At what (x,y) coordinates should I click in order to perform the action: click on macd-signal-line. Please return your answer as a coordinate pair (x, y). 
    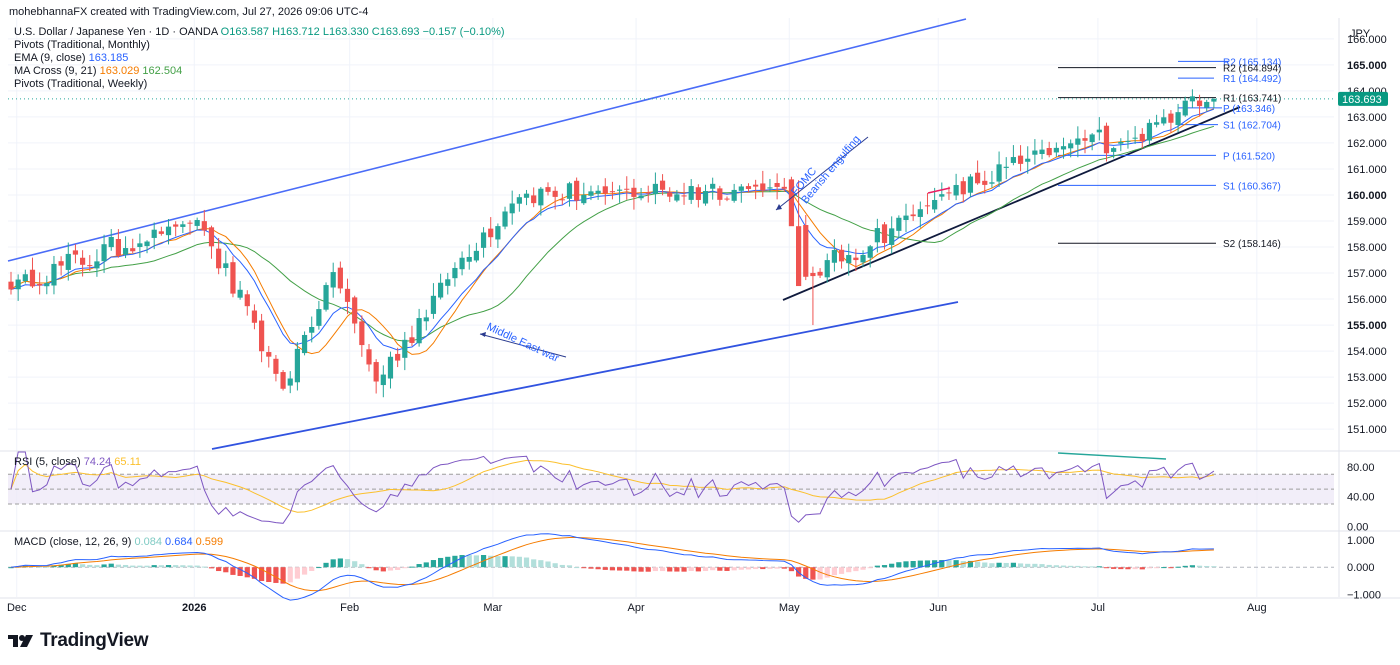
    Looking at the image, I should click on (612, 564).